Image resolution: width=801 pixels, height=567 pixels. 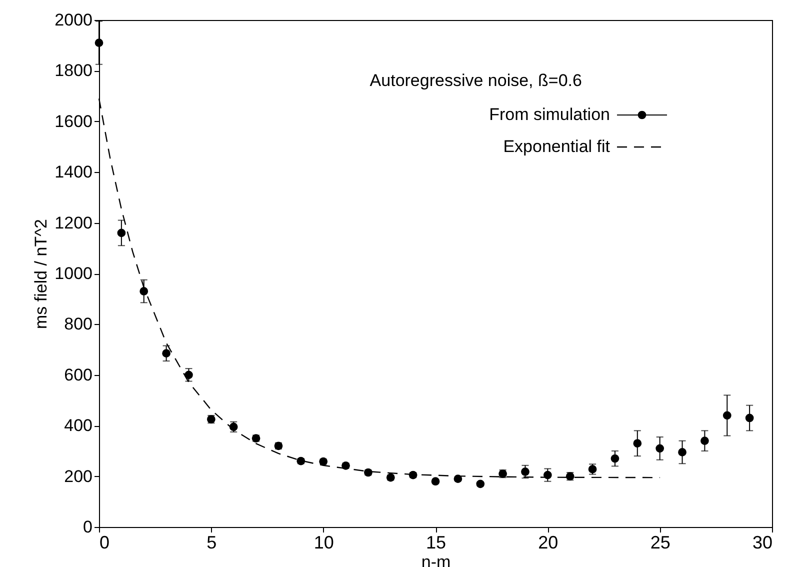 What do you see at coordinates (41, 274) in the screenshot?
I see `y-axis-title: ms field / nT^2` at bounding box center [41, 274].